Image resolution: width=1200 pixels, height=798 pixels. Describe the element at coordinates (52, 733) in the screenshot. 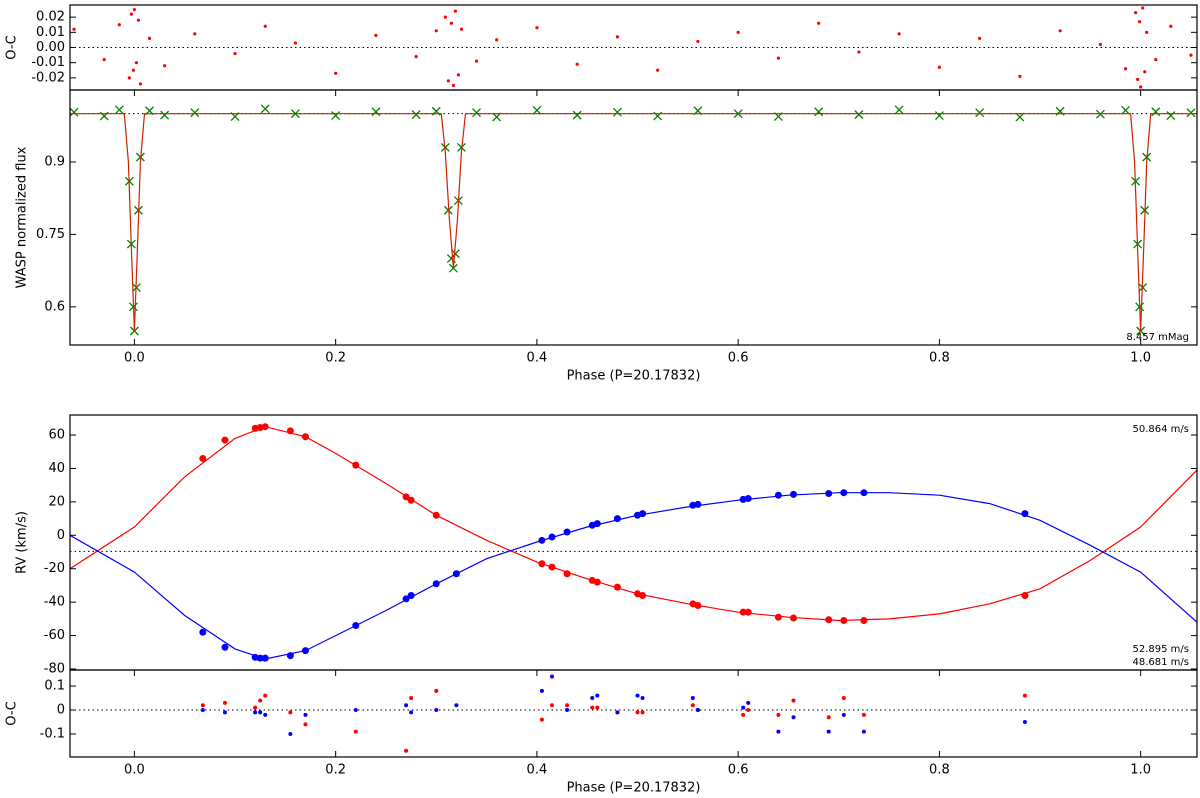

I see `y-tick-label: -0.1` at that location.